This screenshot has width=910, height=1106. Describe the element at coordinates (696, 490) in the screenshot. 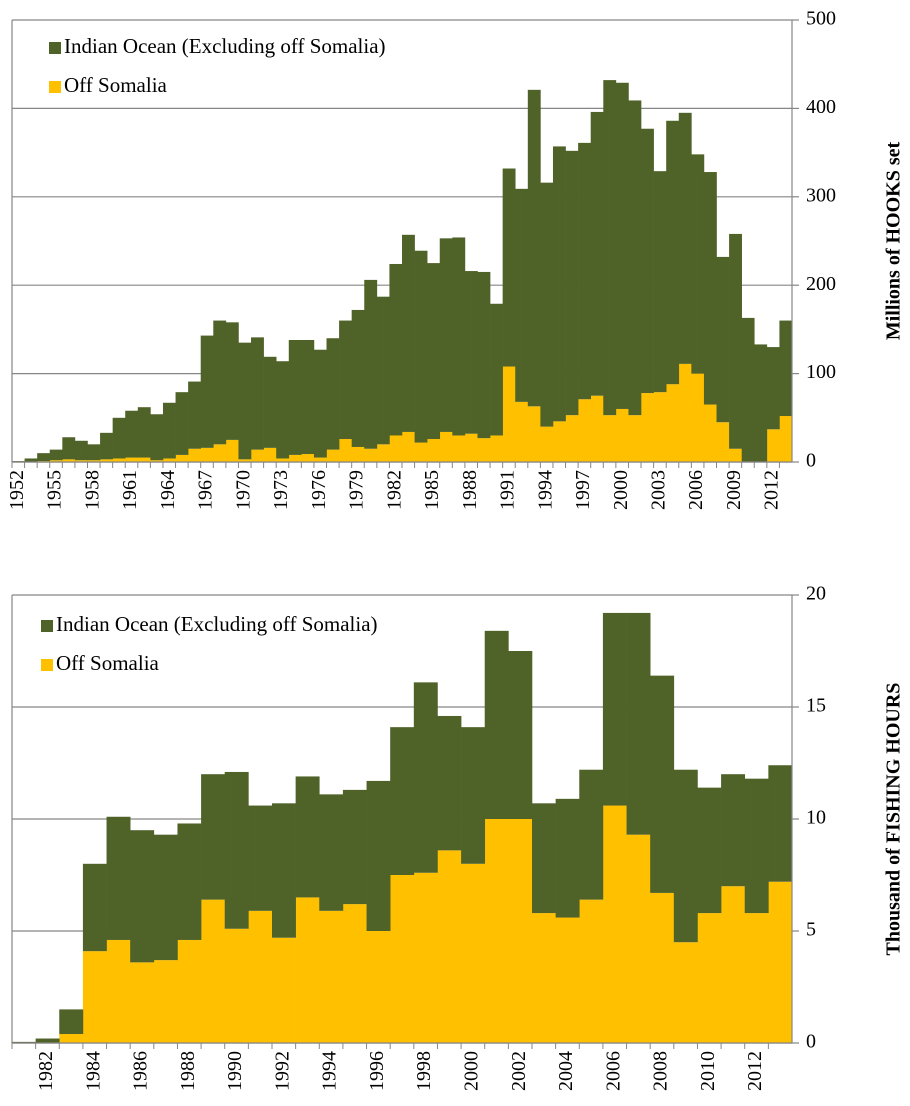

I see `x-tick-label: 2006` at that location.